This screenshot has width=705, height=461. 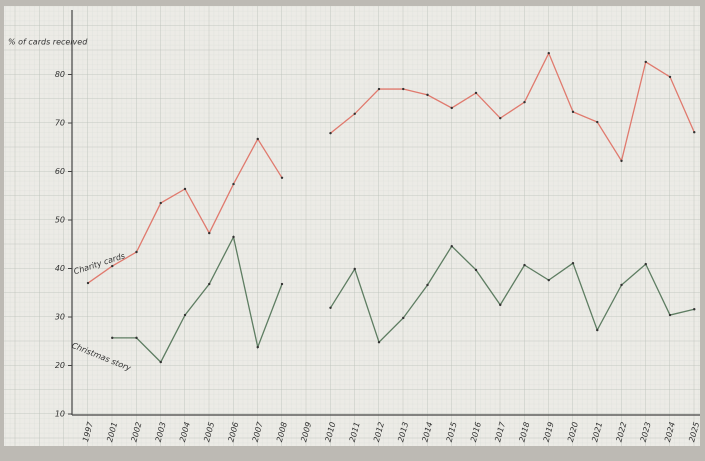 I want to click on y-tick-label: 10, so click(x=60, y=414).